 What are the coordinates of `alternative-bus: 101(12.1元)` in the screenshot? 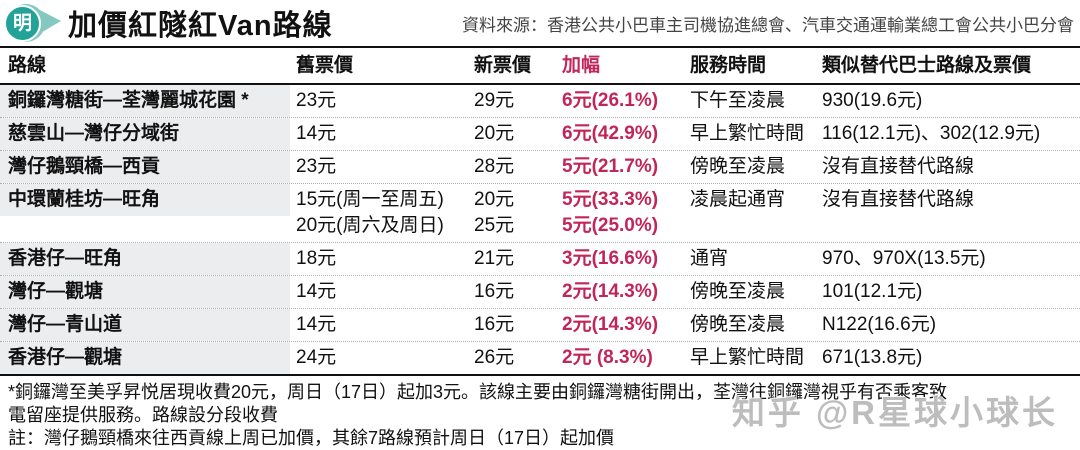 It's located at (872, 291).